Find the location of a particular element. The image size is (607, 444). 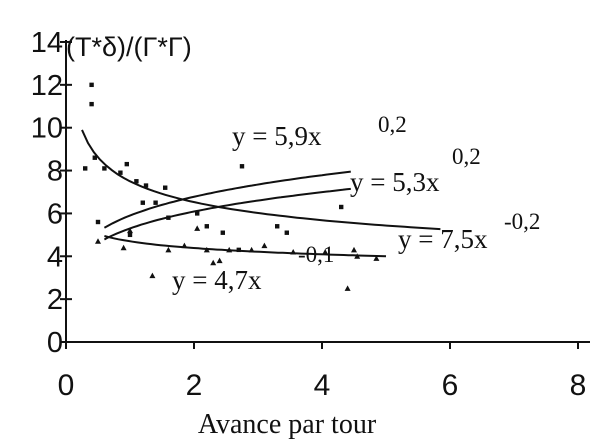

x-tick-label: 6 is located at coordinates (450, 385).